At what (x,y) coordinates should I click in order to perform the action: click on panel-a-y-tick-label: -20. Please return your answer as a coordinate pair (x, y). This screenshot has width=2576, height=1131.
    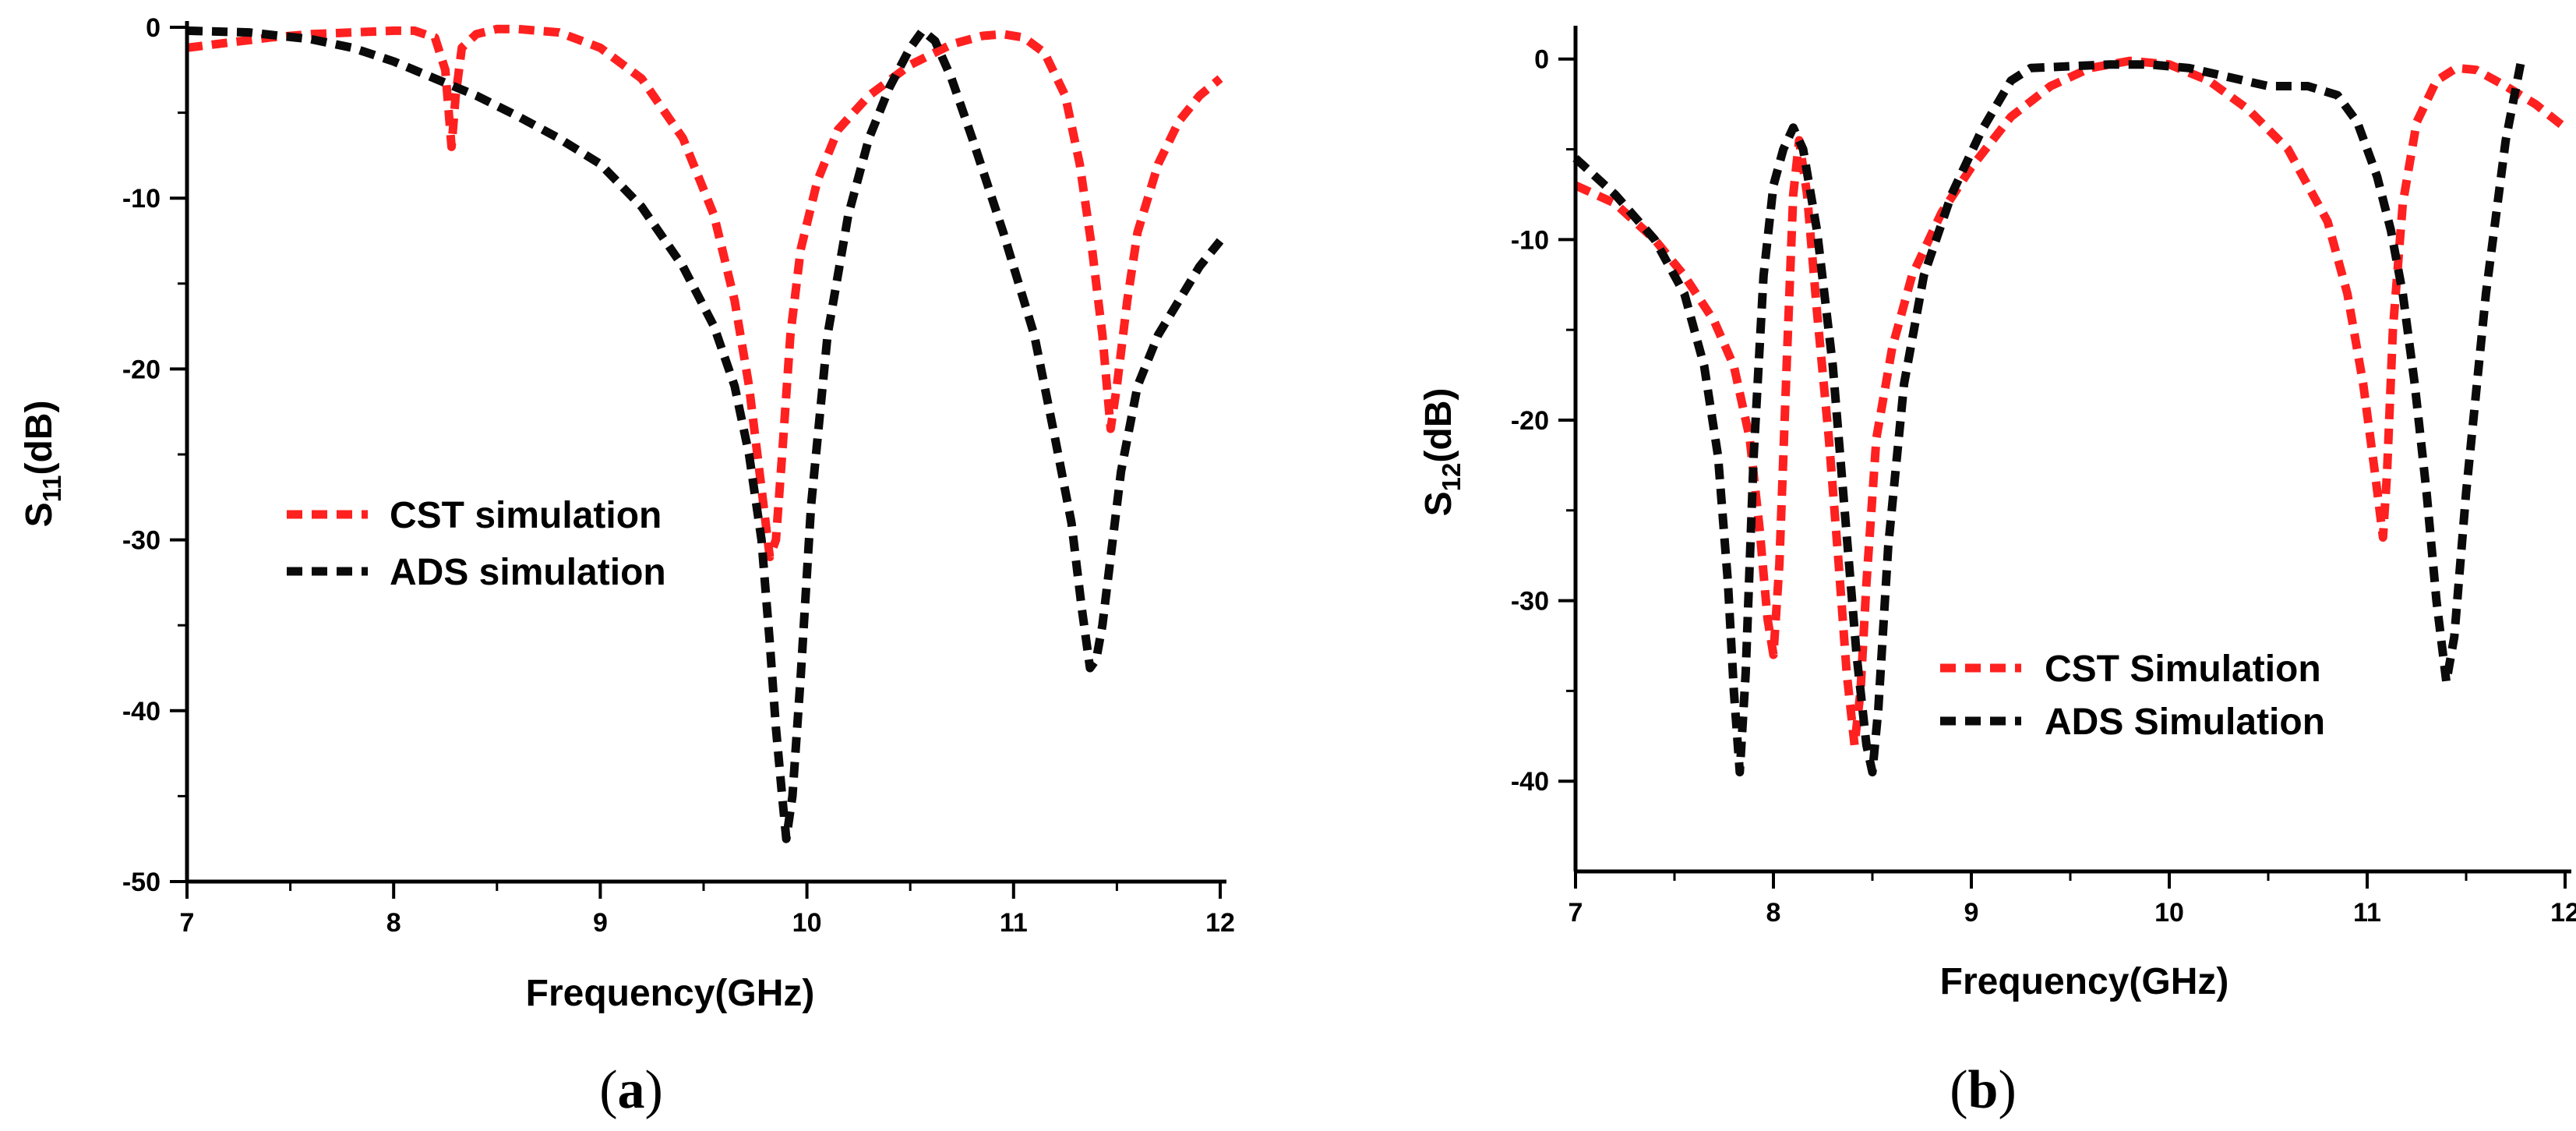
    Looking at the image, I should click on (141, 369).